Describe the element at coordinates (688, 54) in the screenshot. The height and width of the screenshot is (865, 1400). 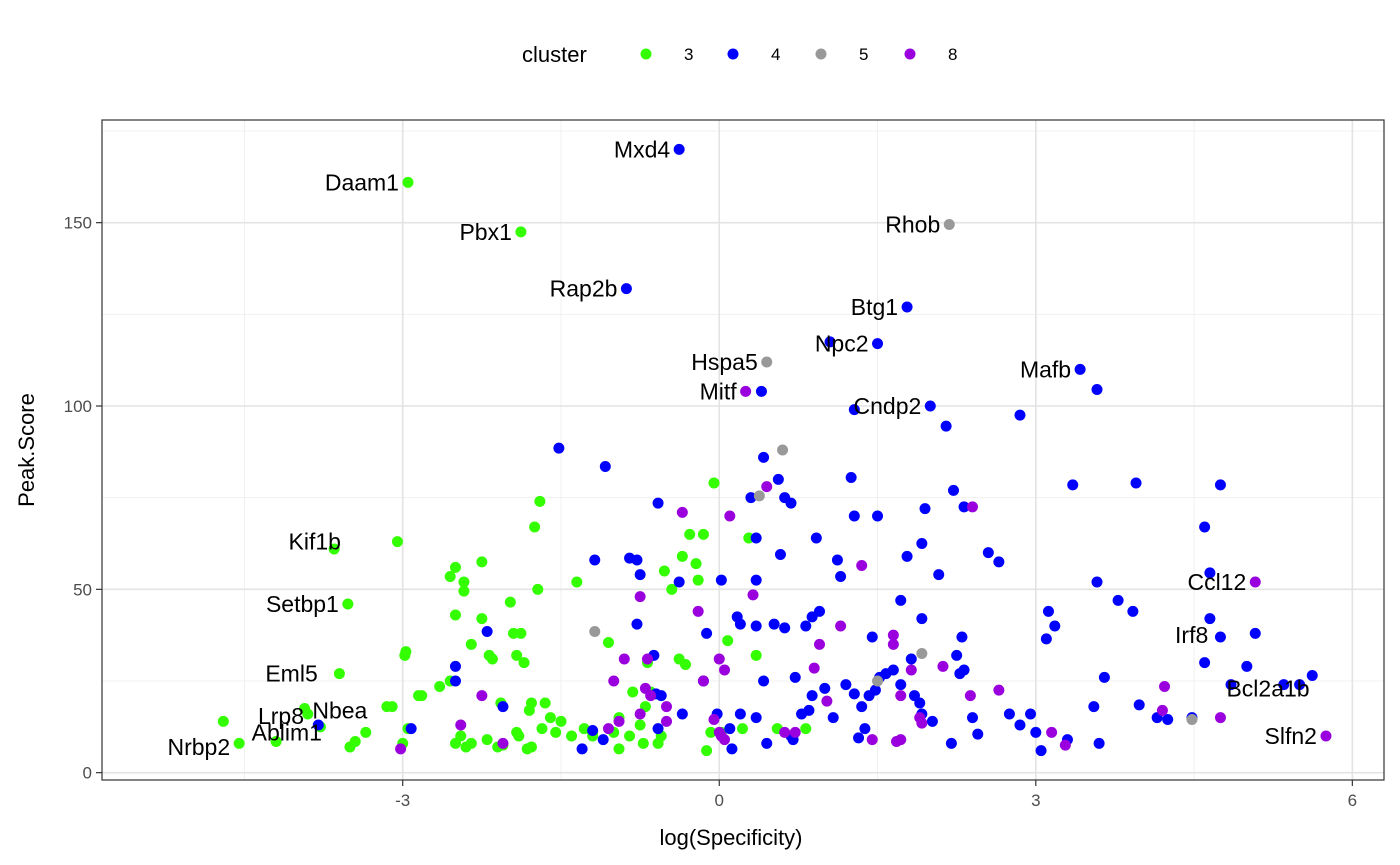
I see `legend-label-3: 3` at that location.